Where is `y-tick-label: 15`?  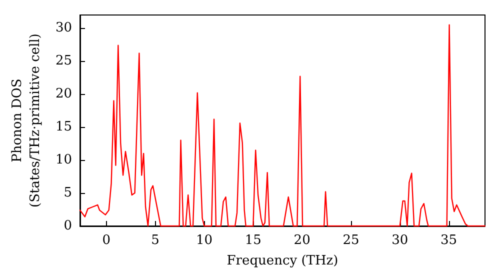 y-tick-label: 15 is located at coordinates (63, 127).